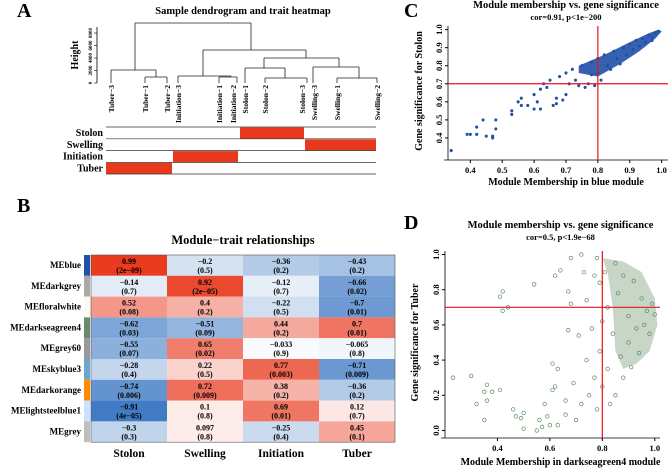  I want to click on cell-correlation: −0.36, so click(357, 386).